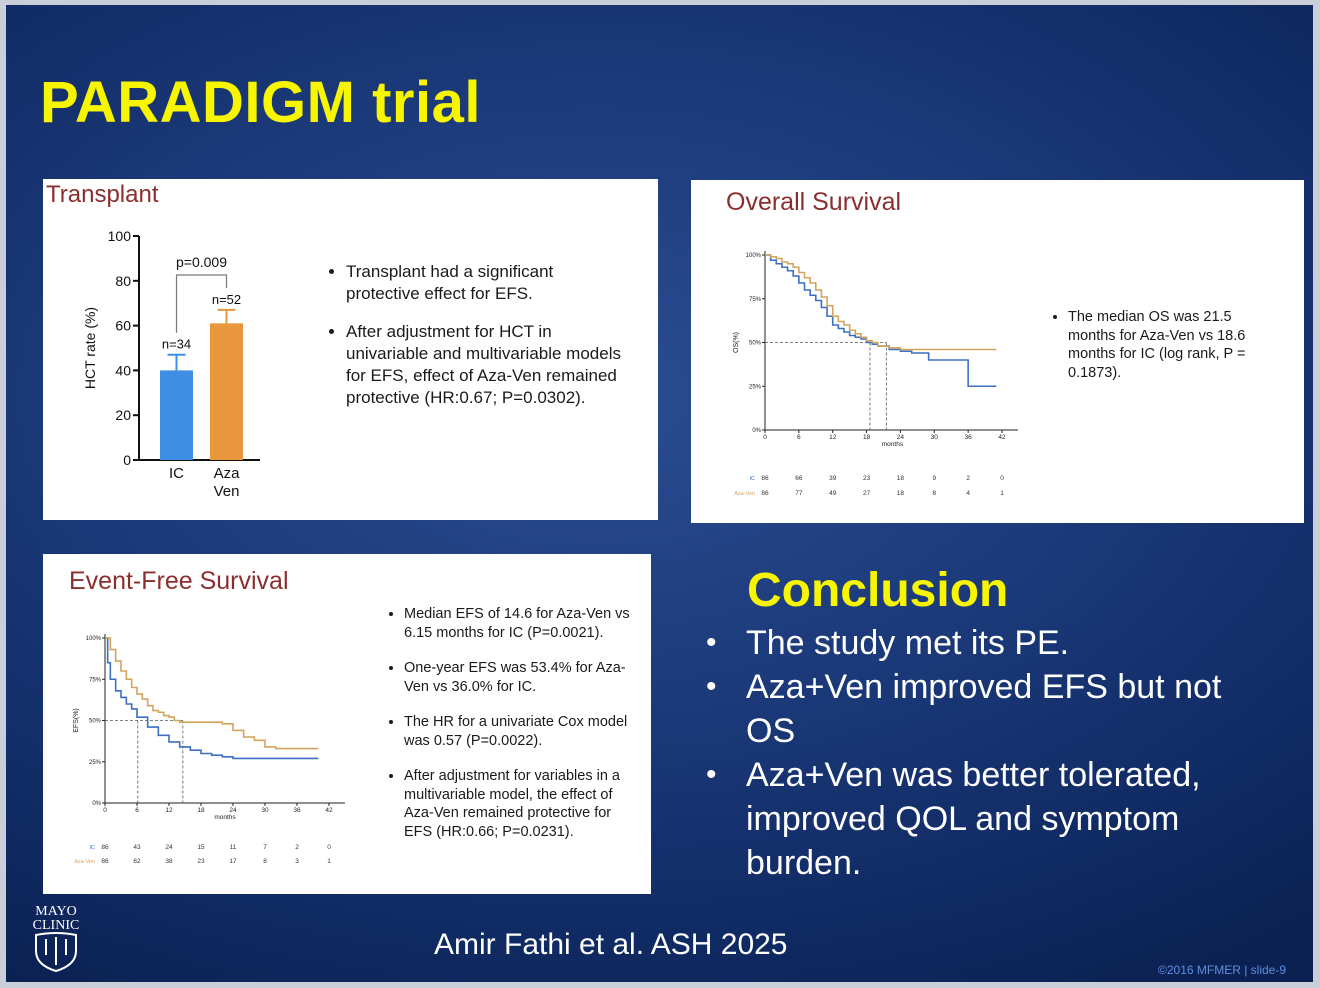 Image resolution: width=1320 pixels, height=988 pixels. I want to click on risk-table-value: 3, so click(297, 861).